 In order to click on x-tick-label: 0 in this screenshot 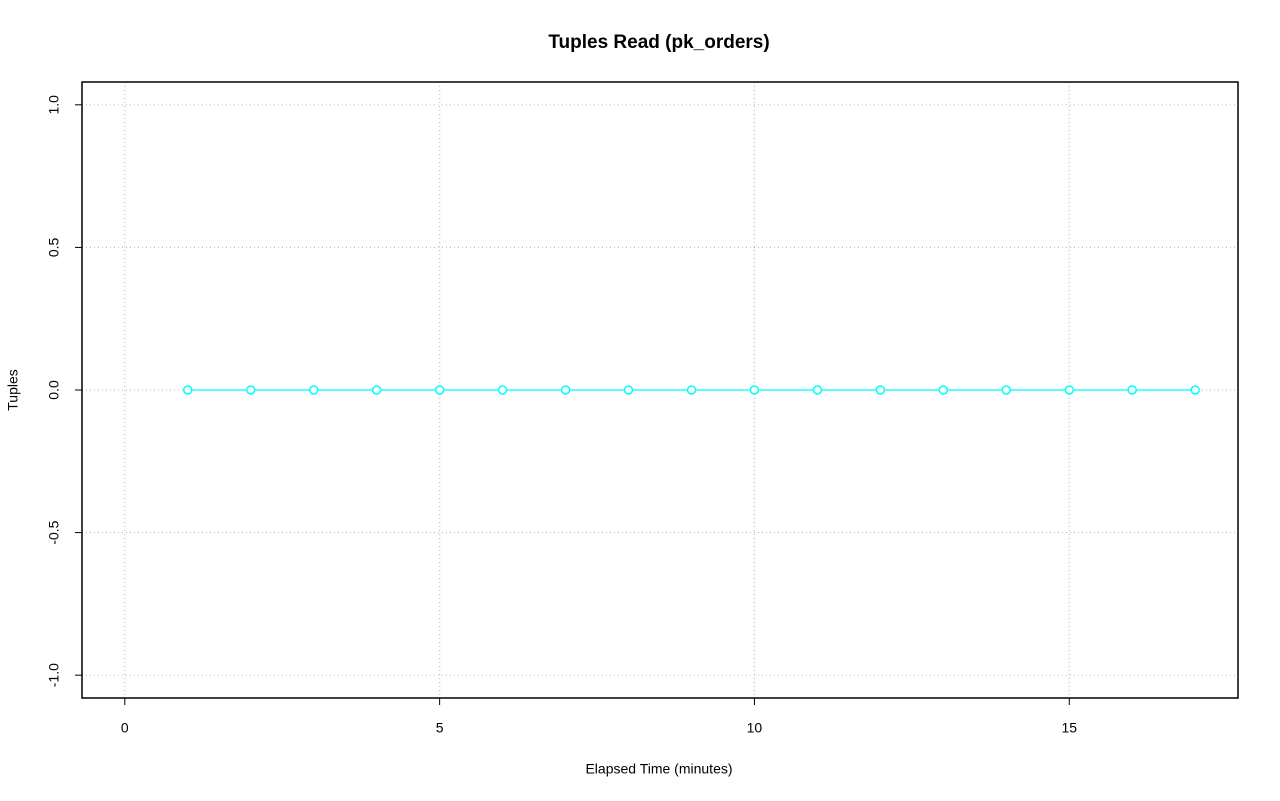, I will do `click(125, 728)`.